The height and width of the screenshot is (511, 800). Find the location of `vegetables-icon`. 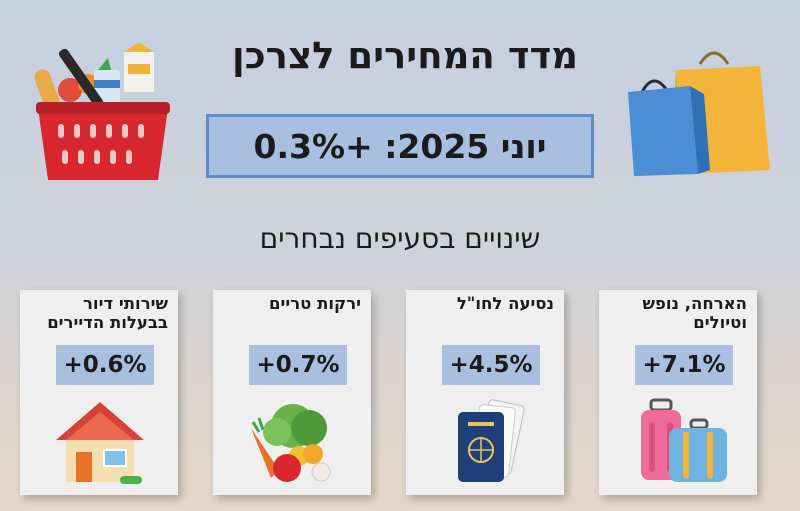

vegetables-icon is located at coordinates (291, 443).